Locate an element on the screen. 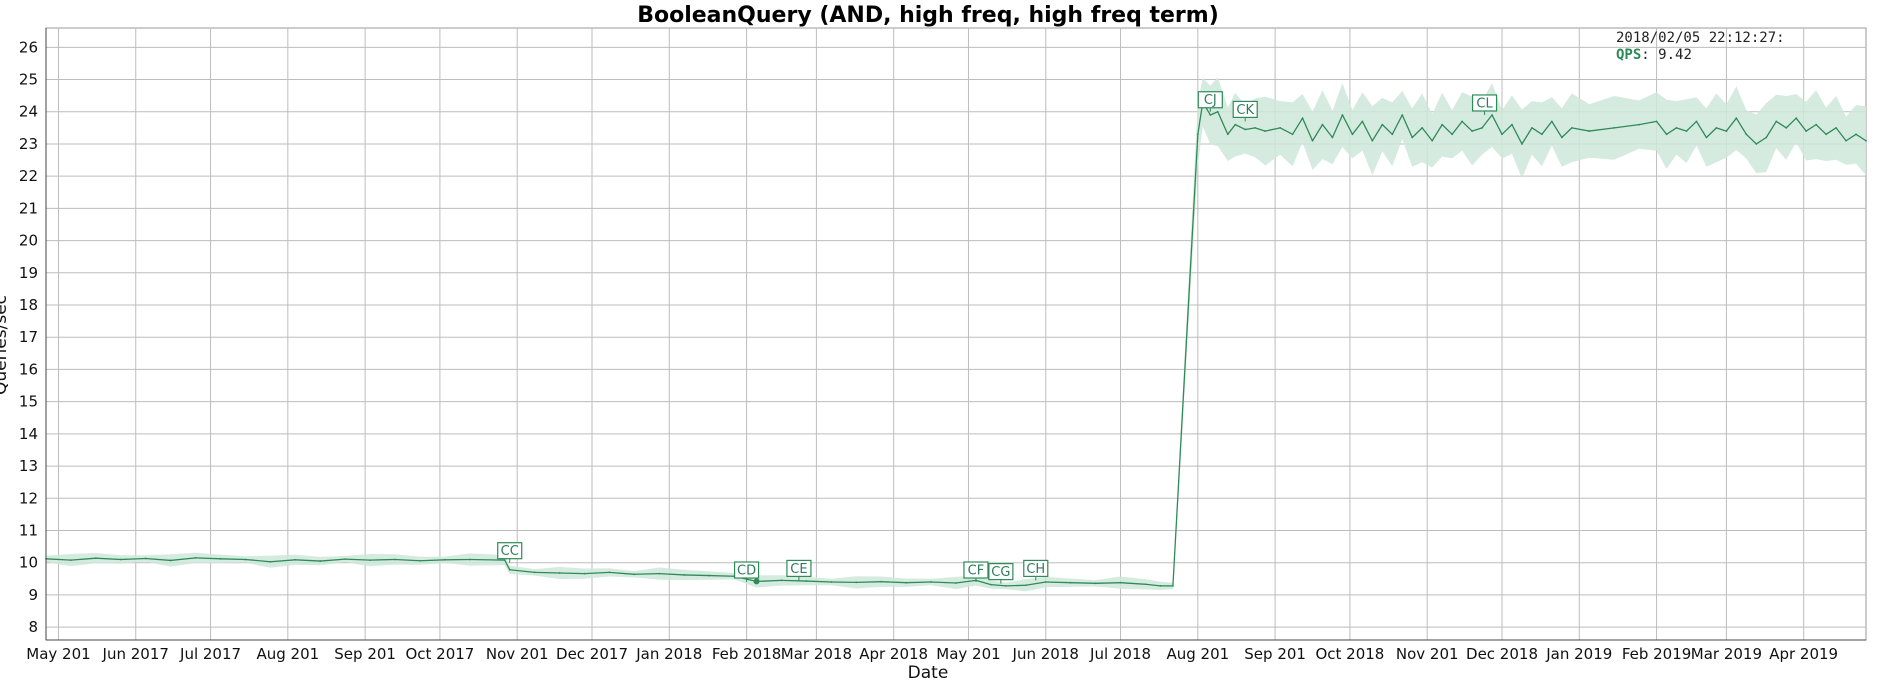 The height and width of the screenshot is (684, 1890). y-axis-label: Queries/sec is located at coordinates (5, 345).